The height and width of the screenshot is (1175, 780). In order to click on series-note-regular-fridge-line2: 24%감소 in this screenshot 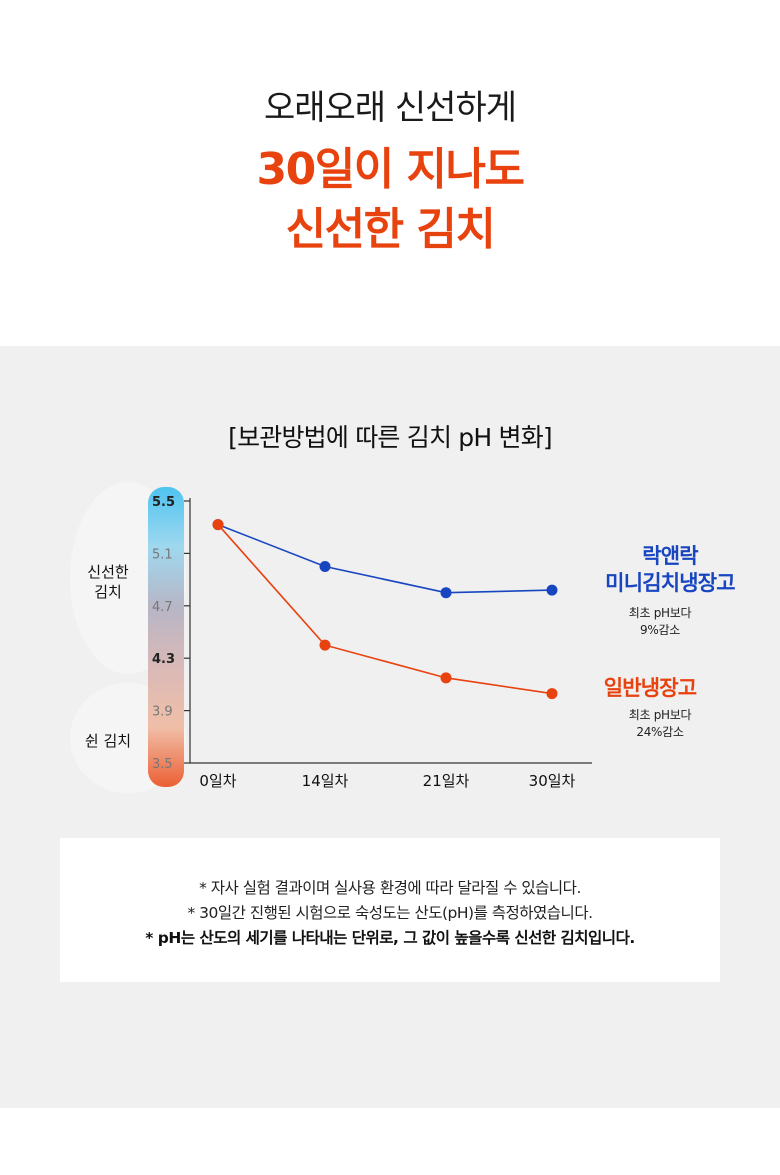, I will do `click(660, 732)`.